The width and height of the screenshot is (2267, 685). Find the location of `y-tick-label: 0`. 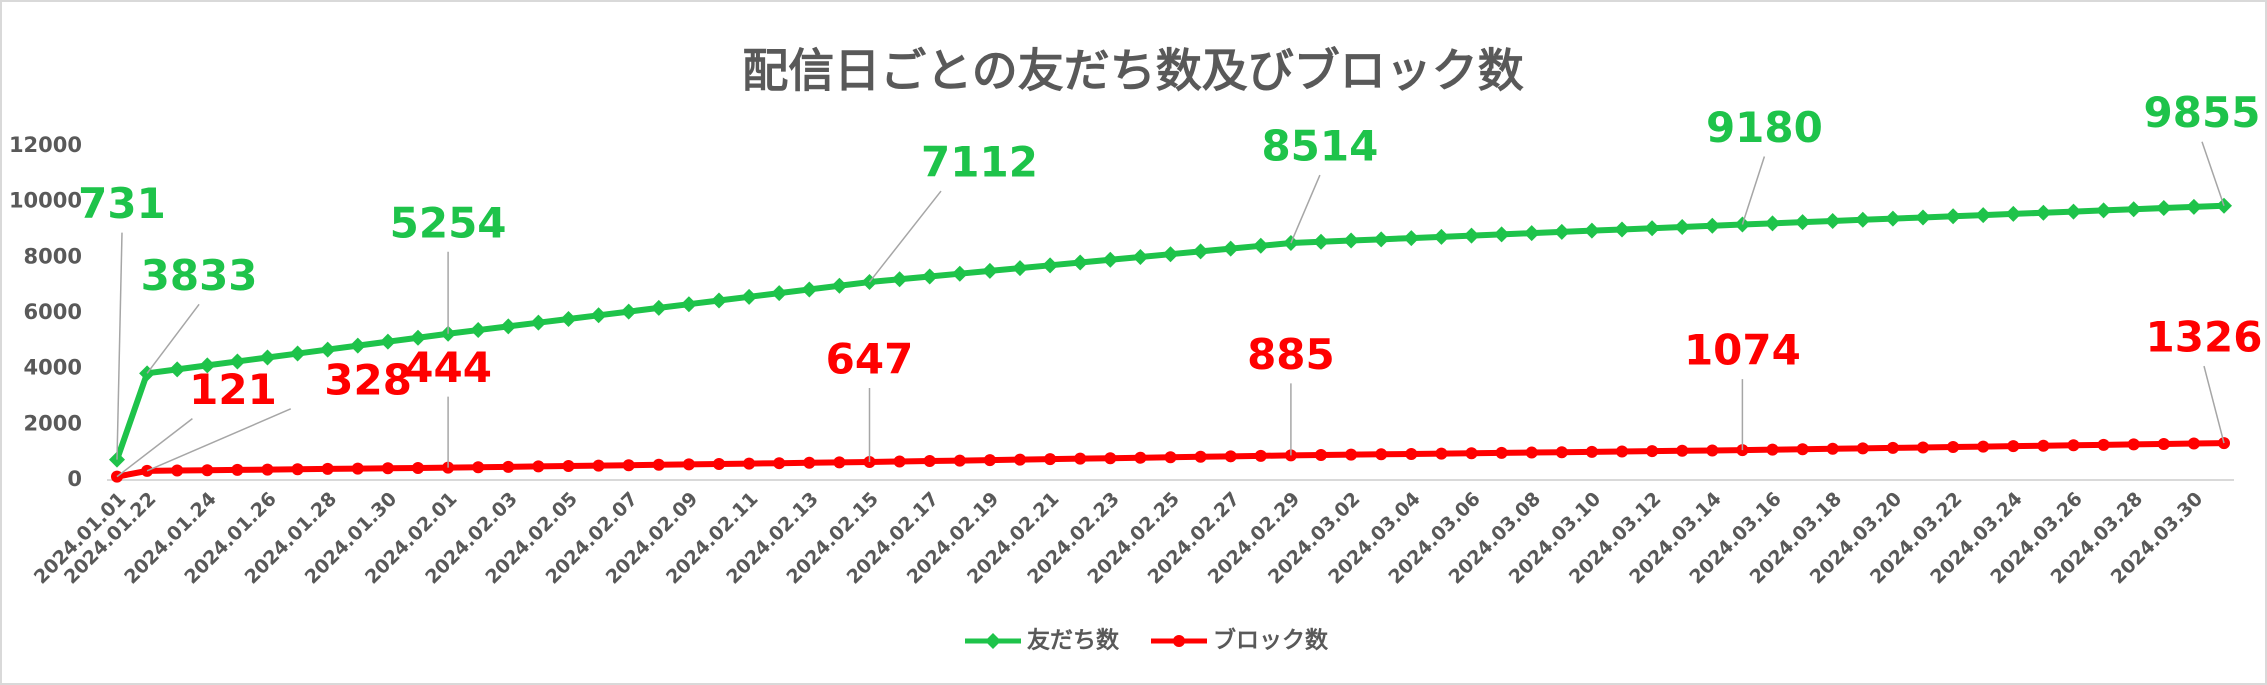

y-tick-label: 0 is located at coordinates (74, 479).